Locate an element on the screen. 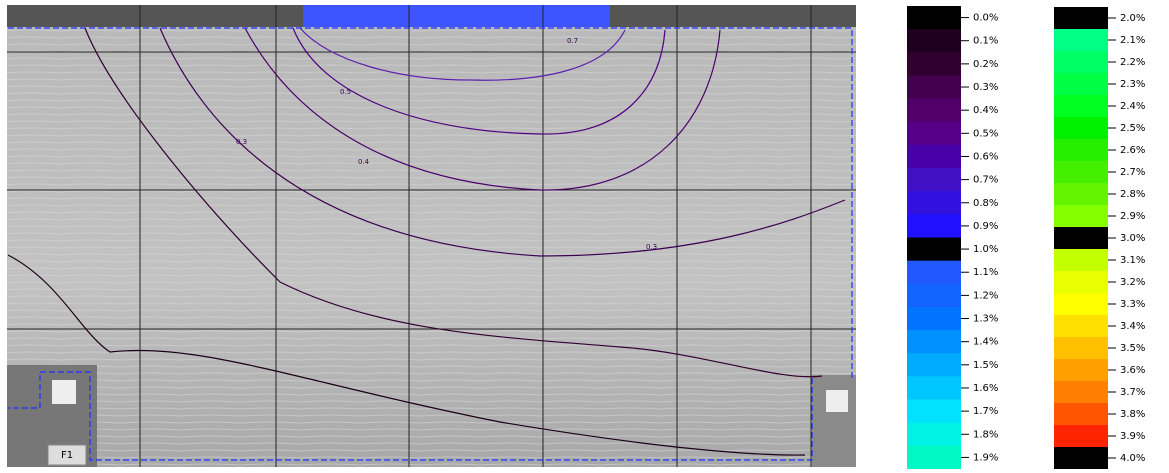 The width and height of the screenshot is (1169, 473). legend-label: 3.1% is located at coordinates (1132, 260).